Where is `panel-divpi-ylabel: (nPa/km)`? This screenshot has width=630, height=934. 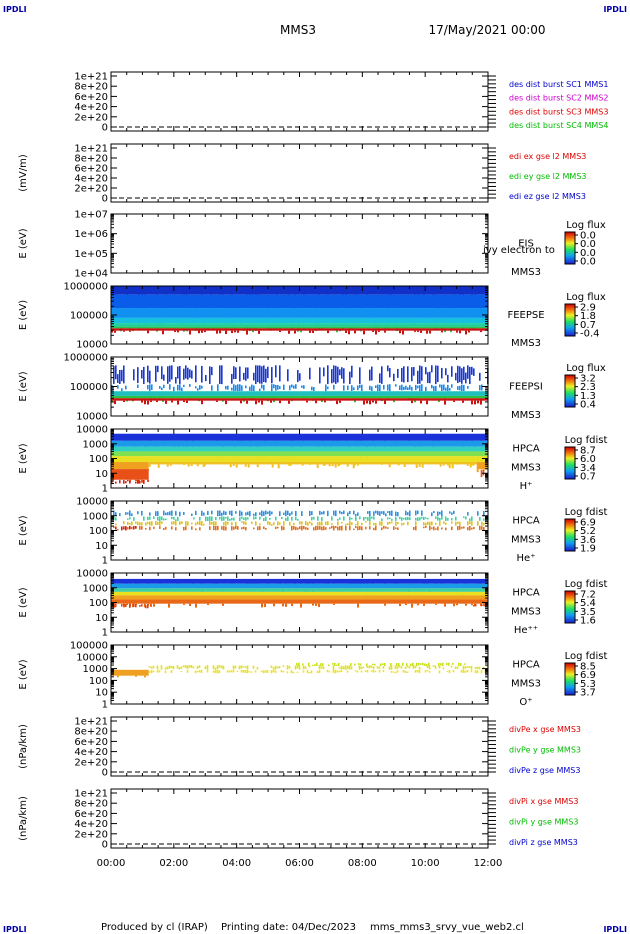 panel-divpi-ylabel: (nPa/km) is located at coordinates (23, 818).